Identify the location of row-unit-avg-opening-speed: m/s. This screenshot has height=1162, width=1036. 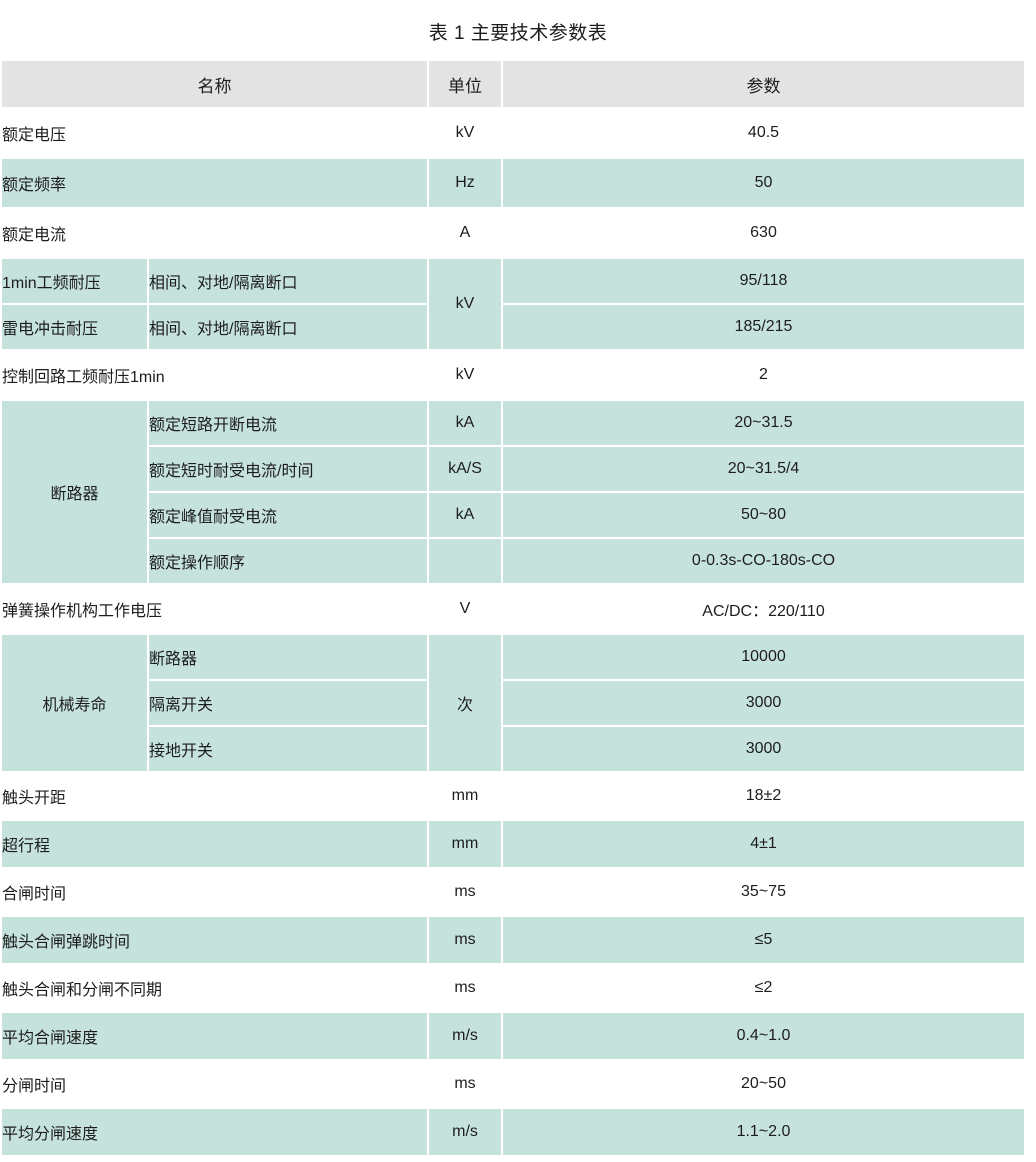
(465, 1132).